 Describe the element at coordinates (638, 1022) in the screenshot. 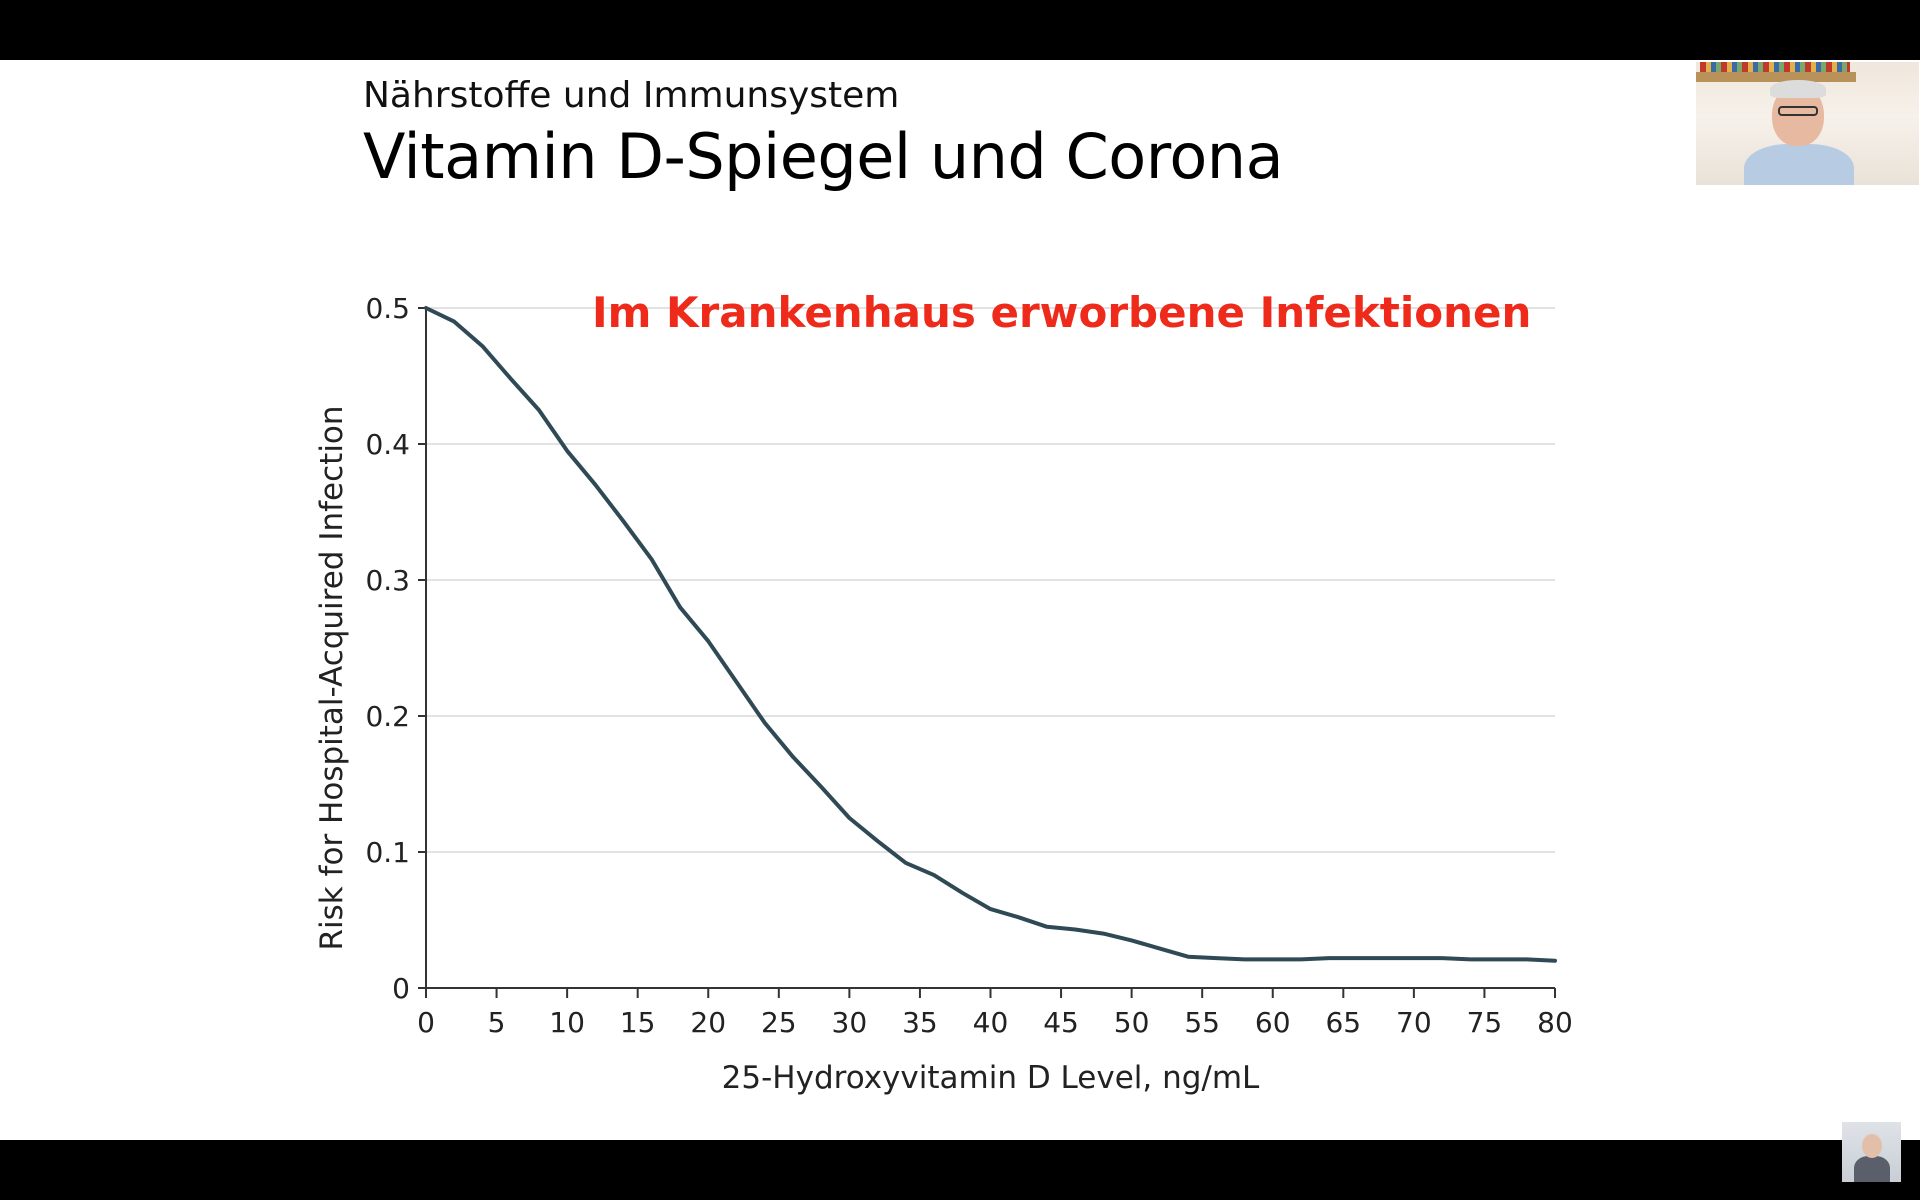

I see `x-tick-label: 15` at that location.